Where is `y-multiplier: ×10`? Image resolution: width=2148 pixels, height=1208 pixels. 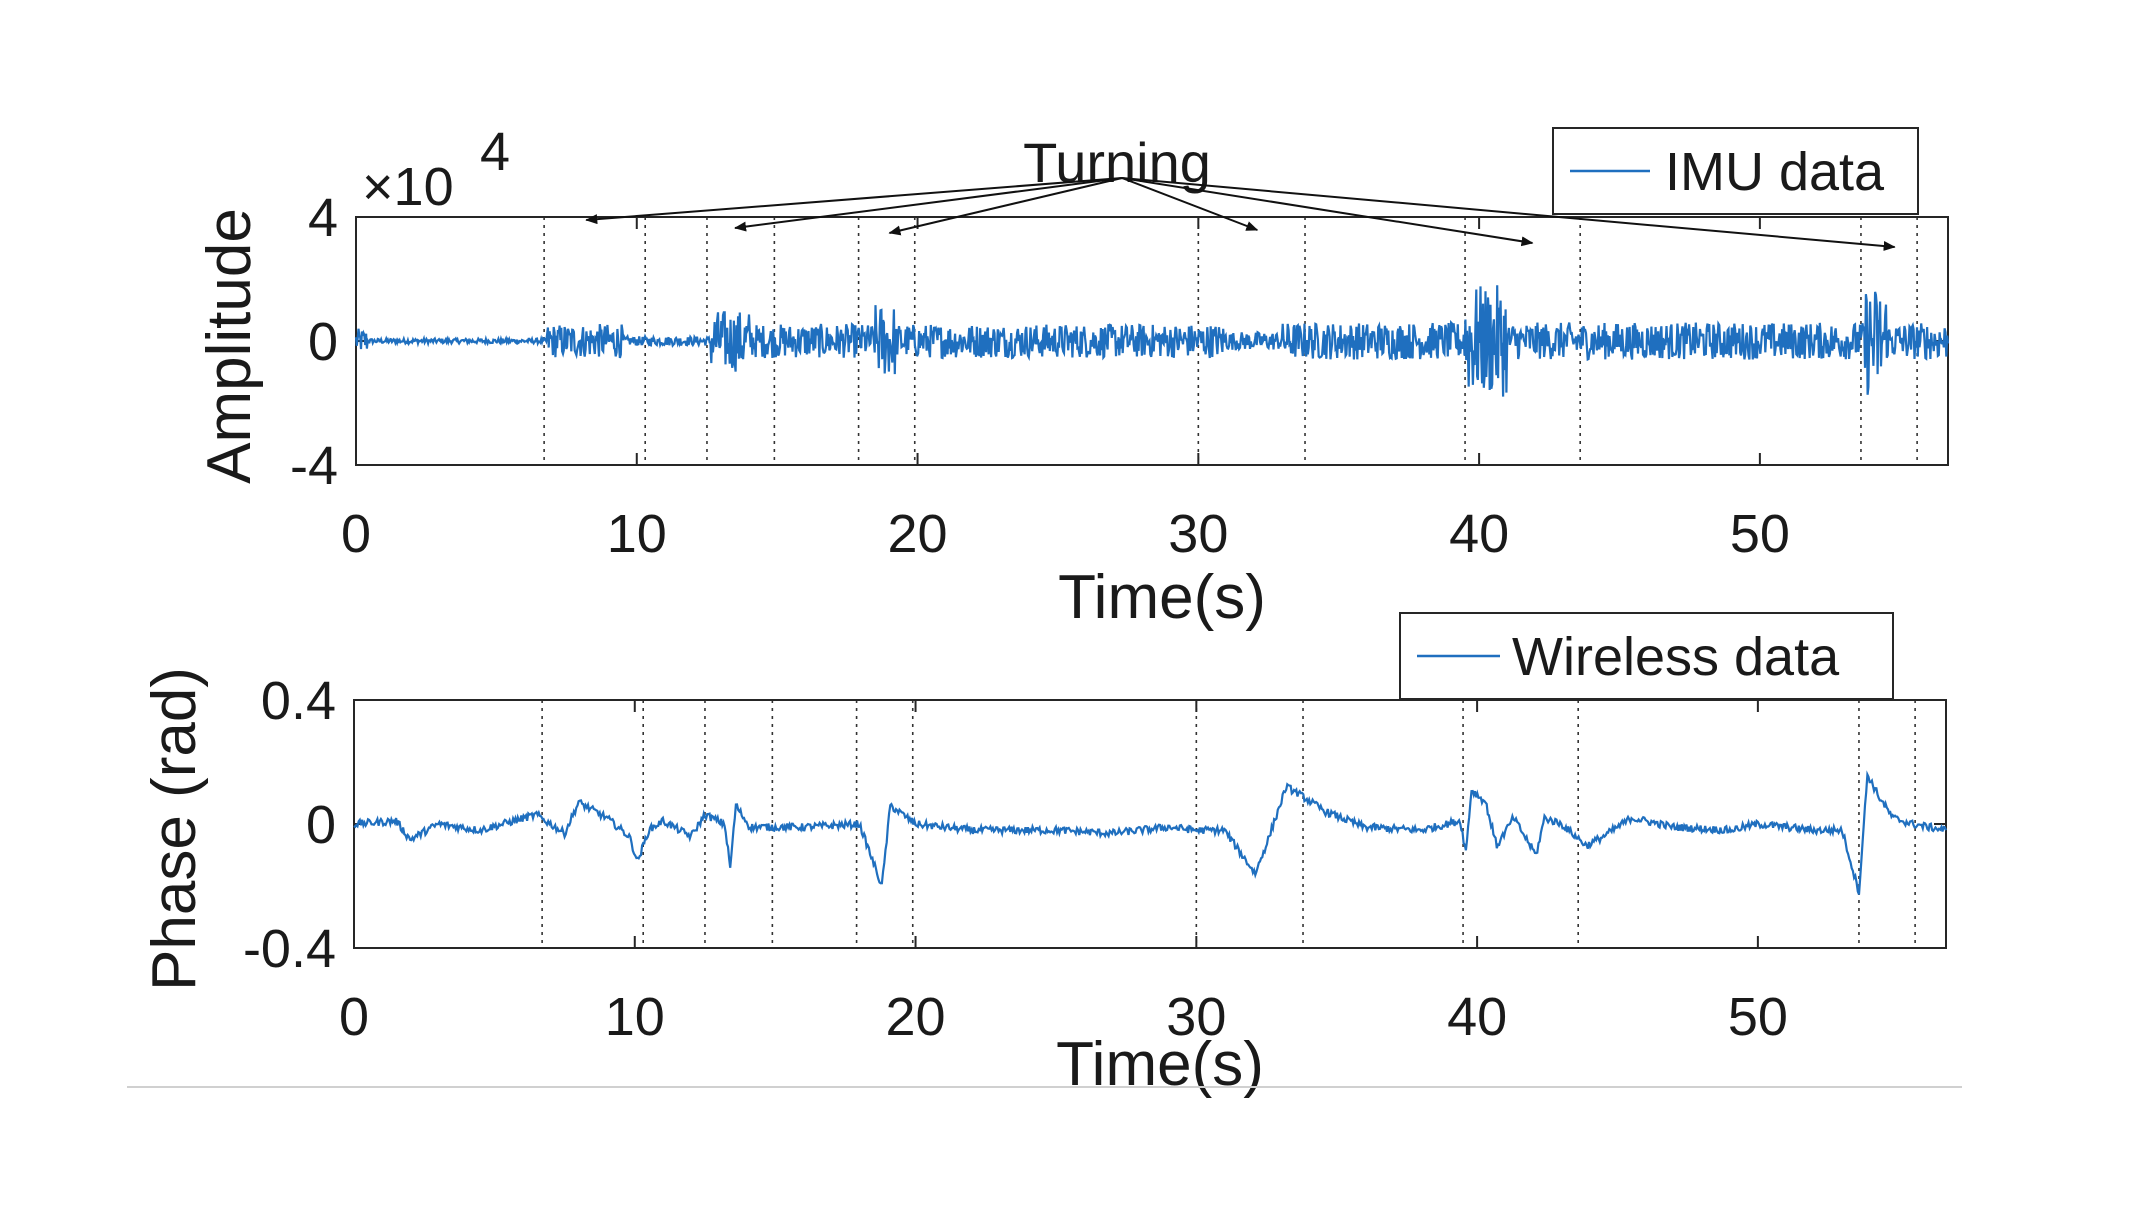 y-multiplier: ×10 is located at coordinates (408, 187).